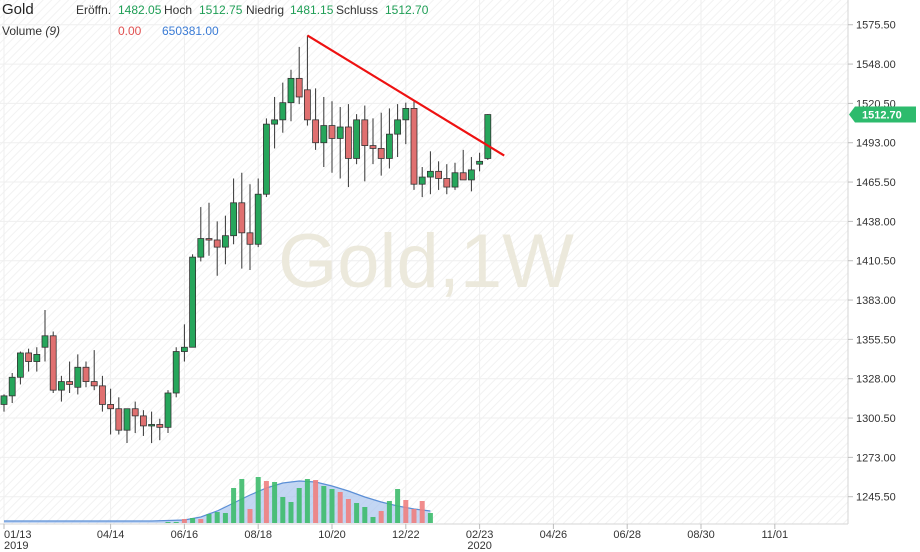 This screenshot has height=552, width=920. I want to click on trendline, so click(405, 95).